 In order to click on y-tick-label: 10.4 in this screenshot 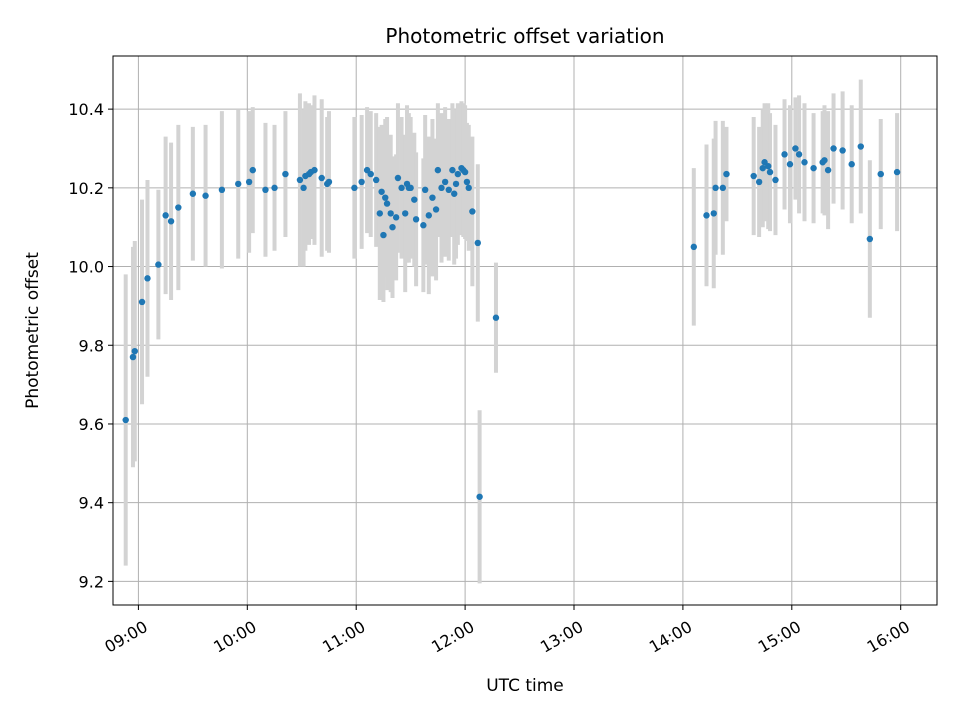, I will do `click(86, 109)`.